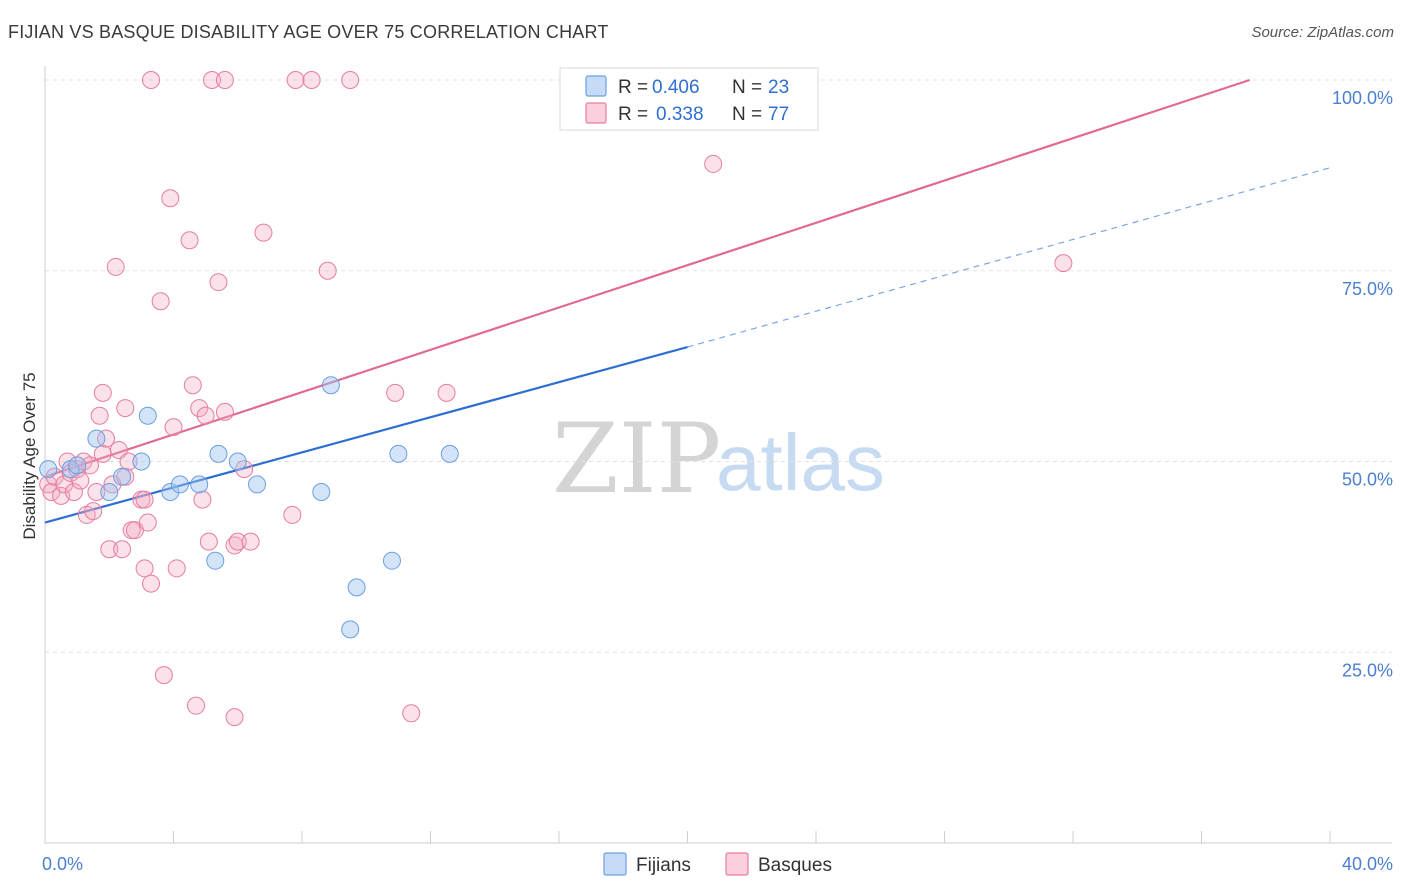 The width and height of the screenshot is (1406, 892). Describe the element at coordinates (1367, 670) in the screenshot. I see `y-tick-label-25: 25.0%` at that location.